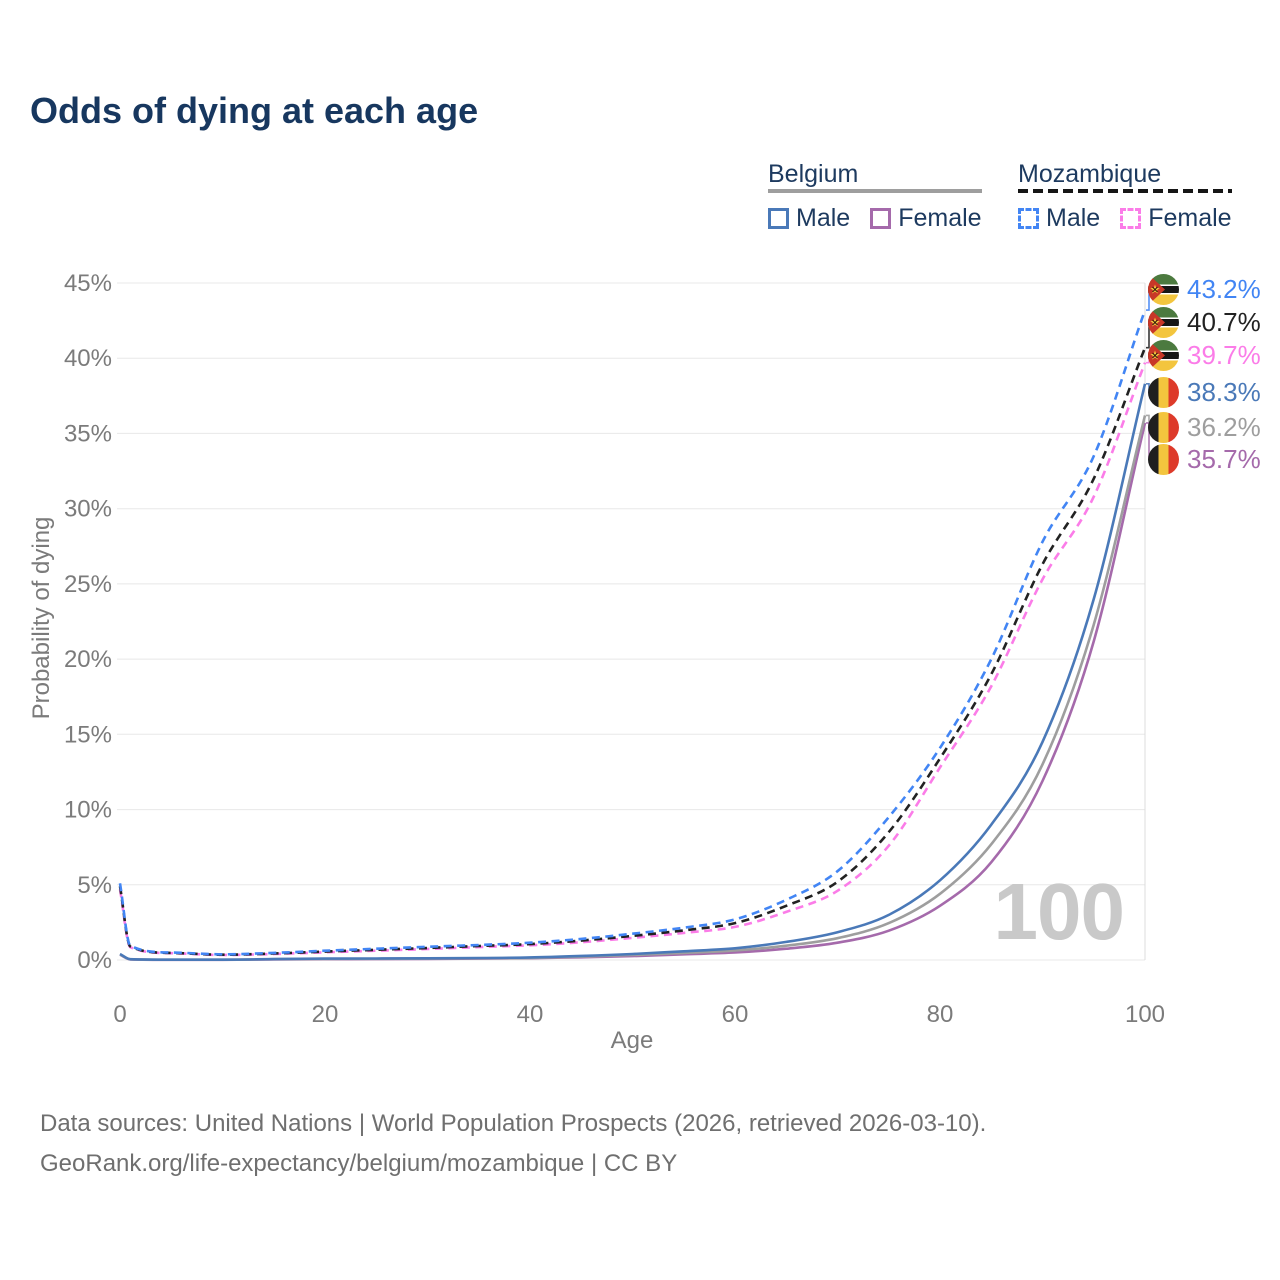 The image size is (1280, 1280). What do you see at coordinates (88, 509) in the screenshot?
I see `y-tick-label: 30%` at bounding box center [88, 509].